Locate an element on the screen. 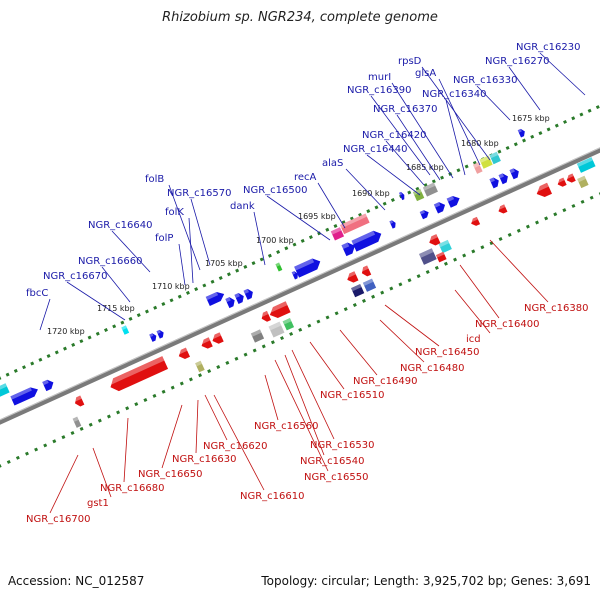 This screenshot has height=600, width=600. forward-gene-label: NGR_c16230 is located at coordinates (548, 47).